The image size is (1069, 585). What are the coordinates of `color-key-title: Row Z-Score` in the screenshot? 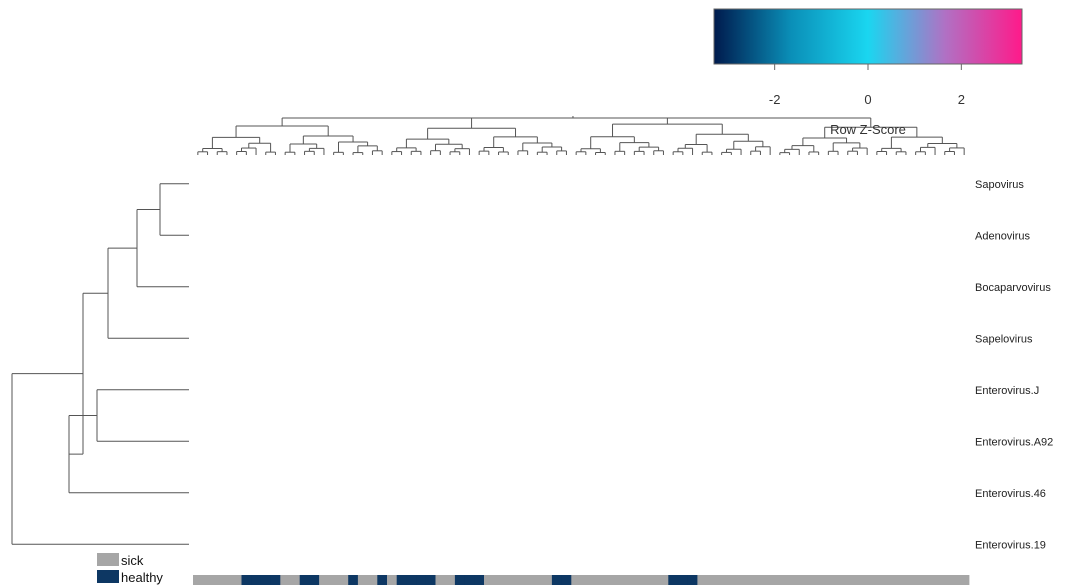 It's located at (868, 129).